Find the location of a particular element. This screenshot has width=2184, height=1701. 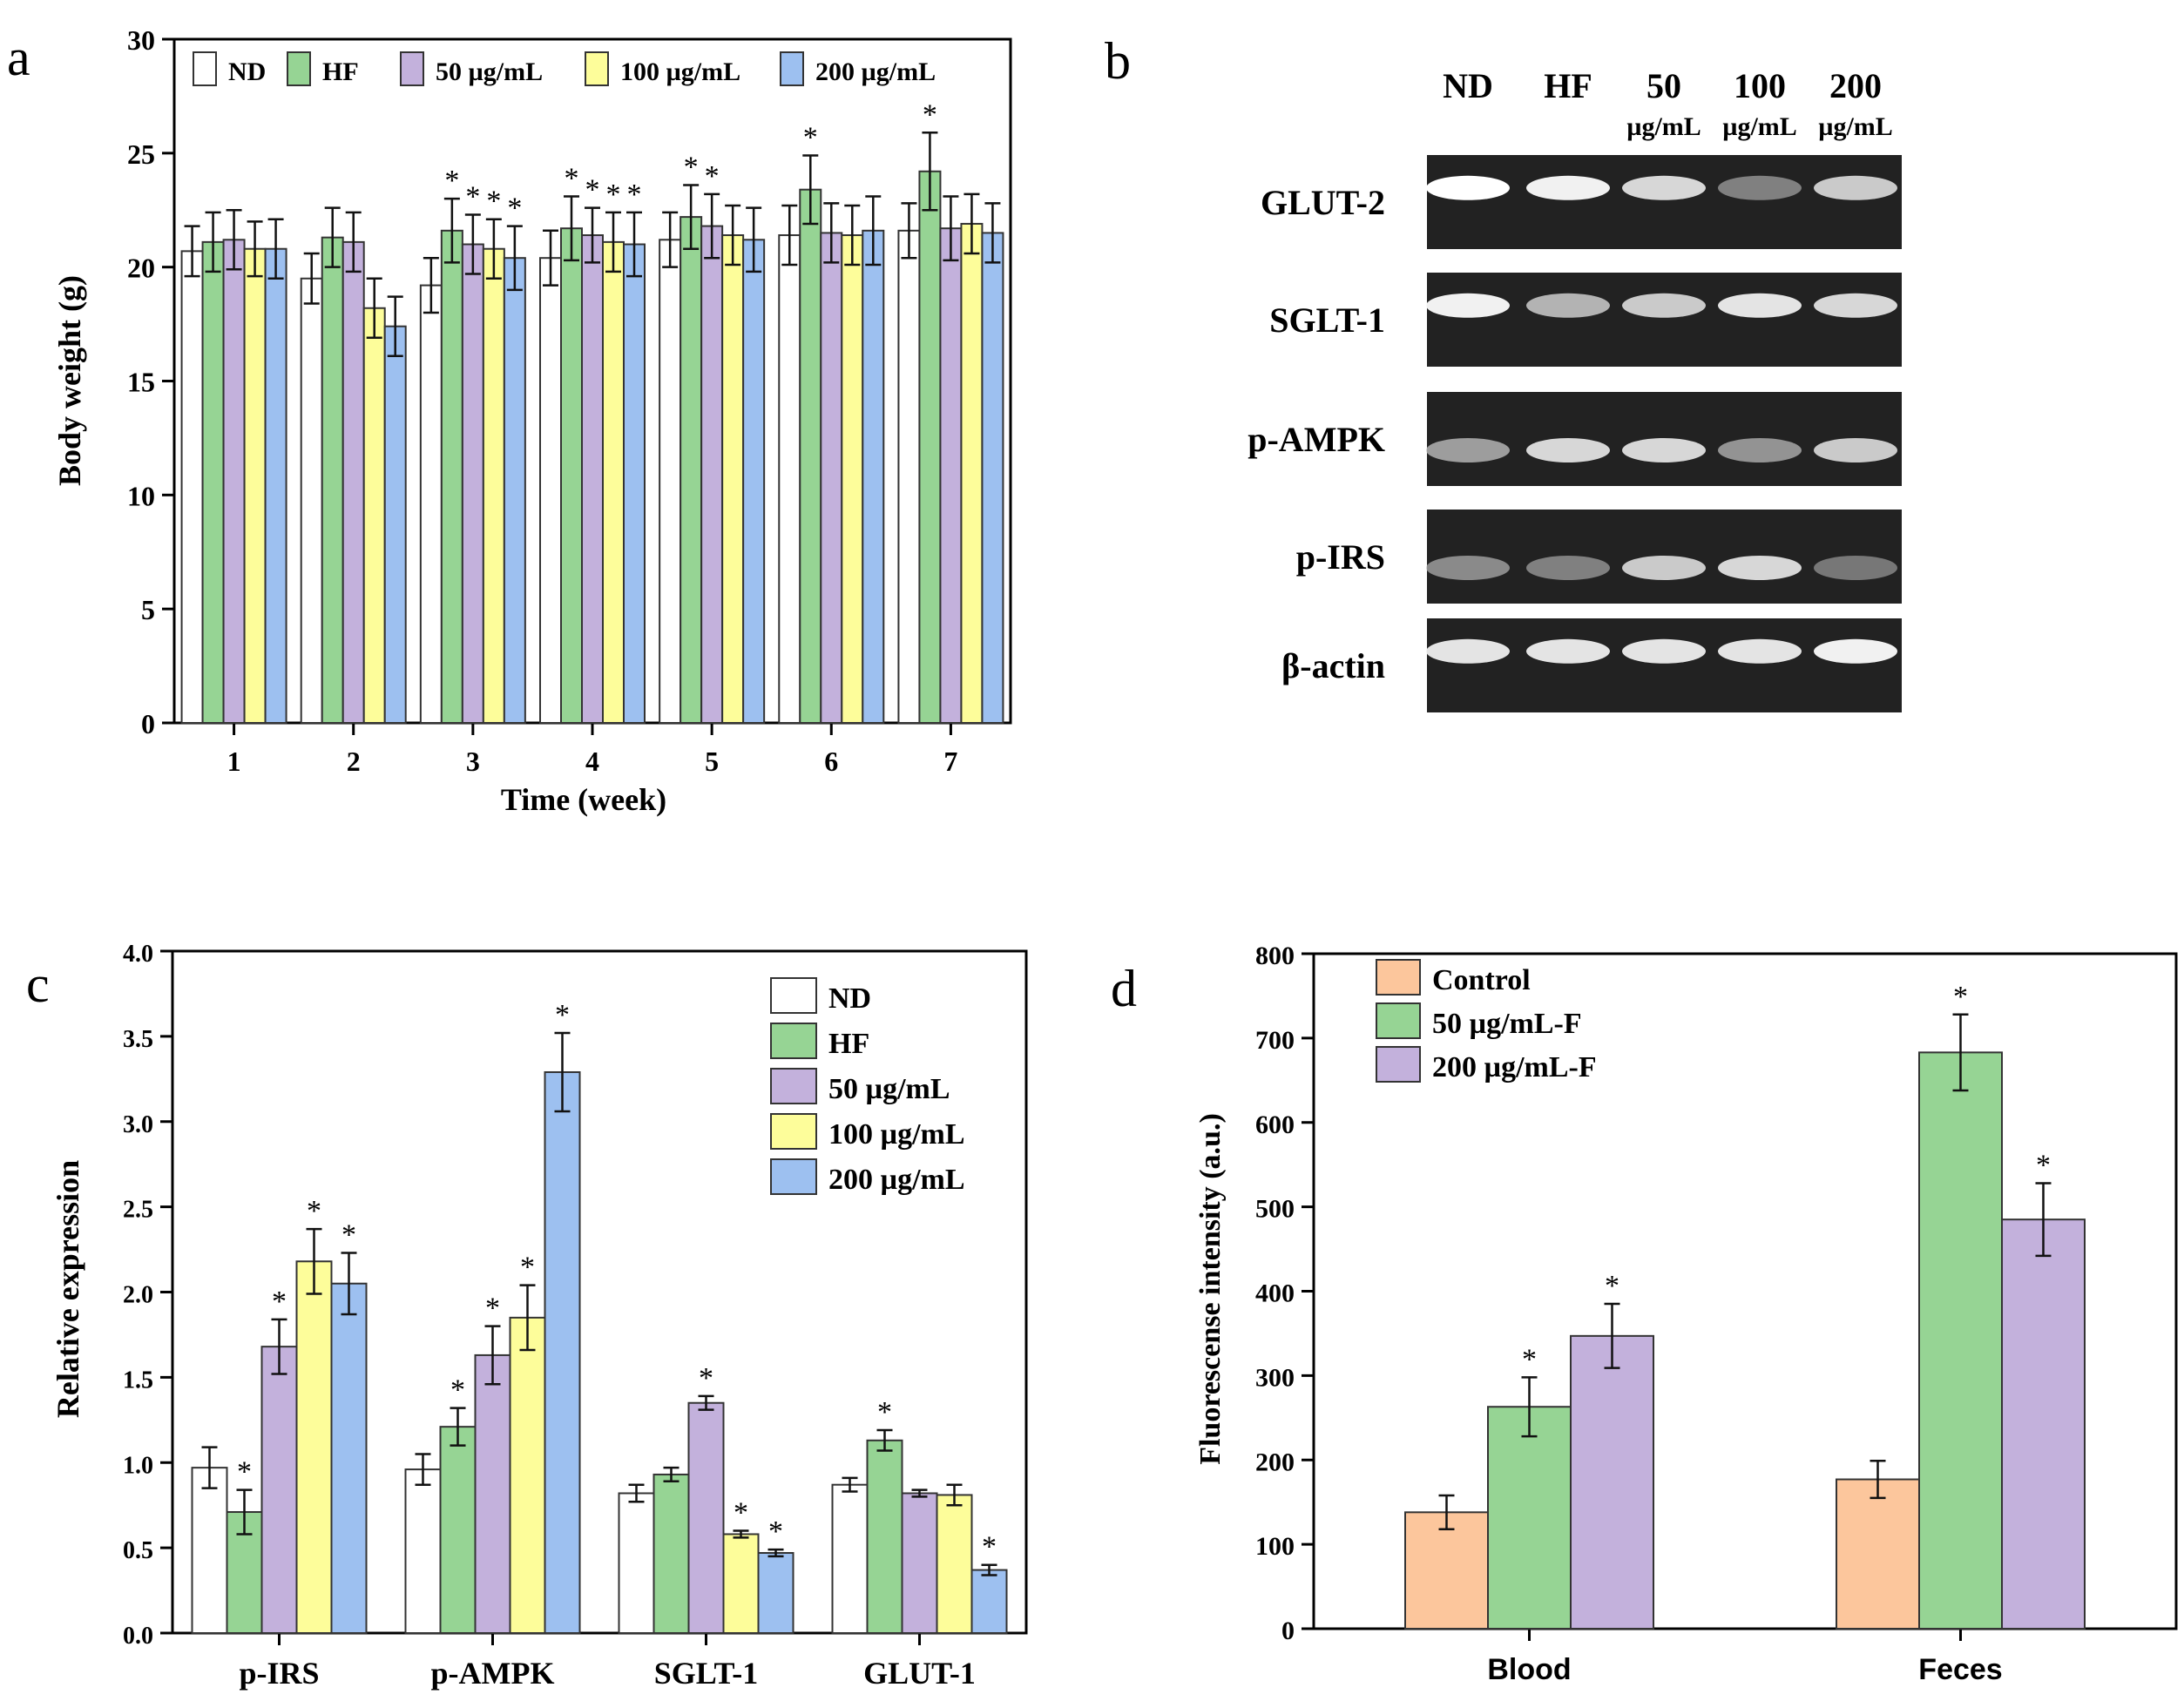

d-legend-label: 200 µg/mL-F is located at coordinates (1514, 1067).